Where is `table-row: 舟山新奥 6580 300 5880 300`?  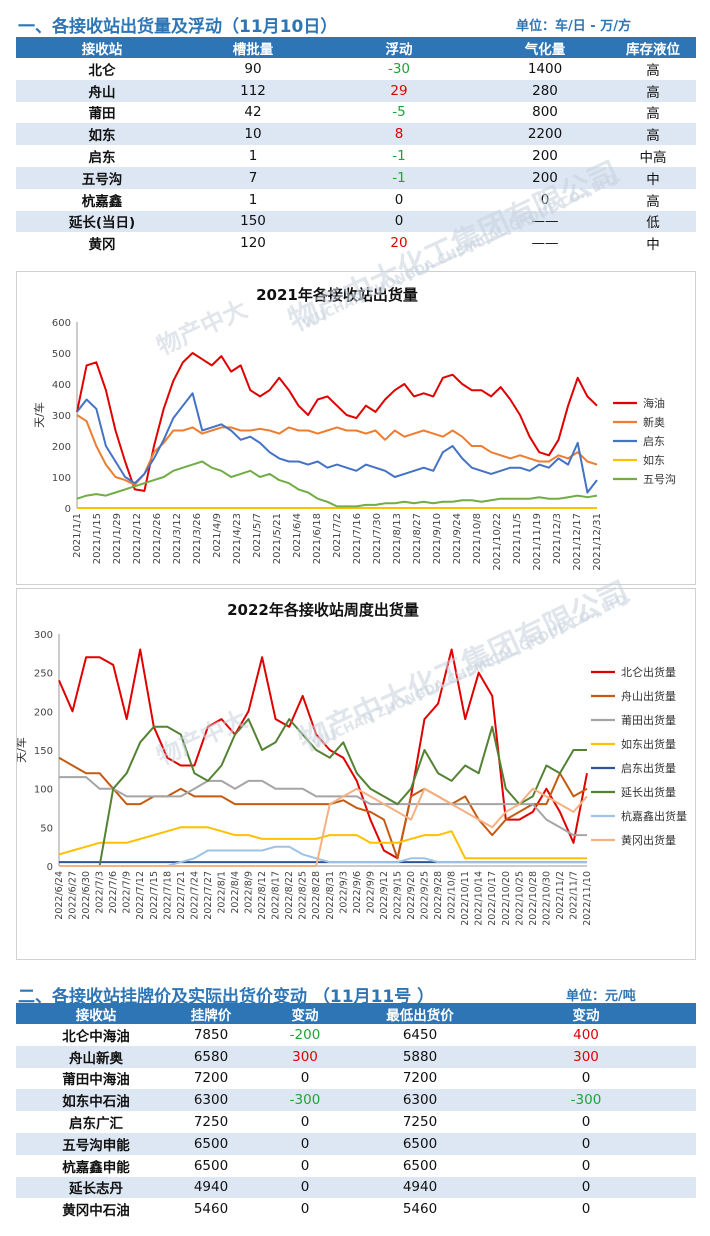 table-row: 舟山新奥 6580 300 5880 300 is located at coordinates (356, 1056).